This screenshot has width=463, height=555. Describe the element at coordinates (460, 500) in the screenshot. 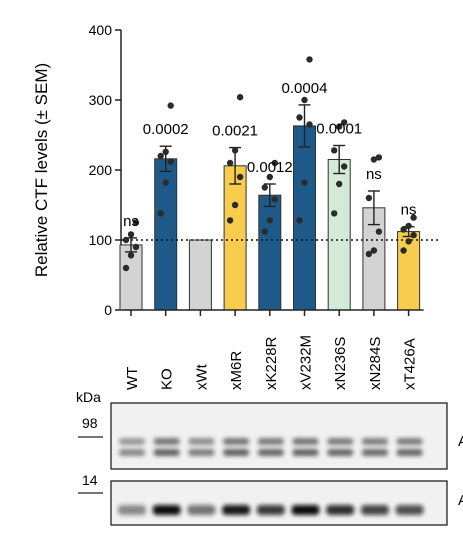

I see `lower-blot-side-label: A` at that location.